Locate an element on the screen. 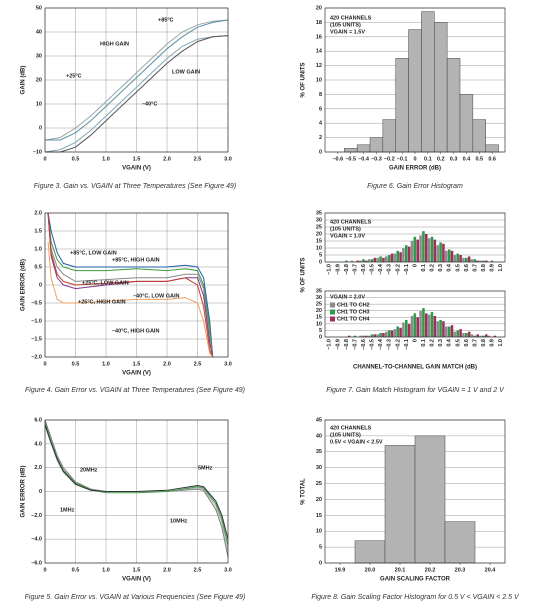 The height and width of the screenshot is (610, 535). y-tick-label: 2.0 is located at coordinates (38, 468).